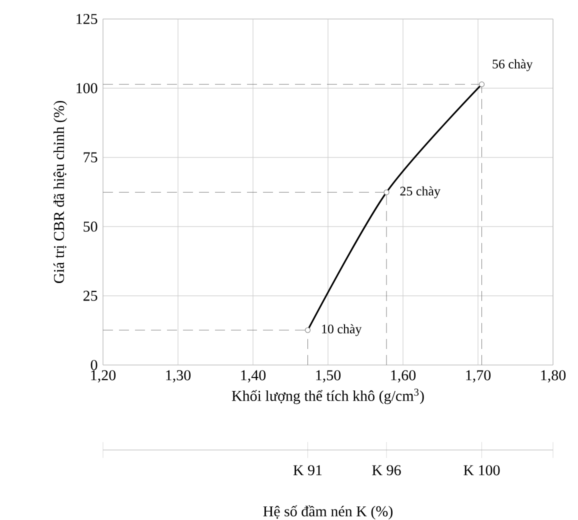  What do you see at coordinates (482, 470) in the screenshot?
I see `annotation: K 100` at bounding box center [482, 470].